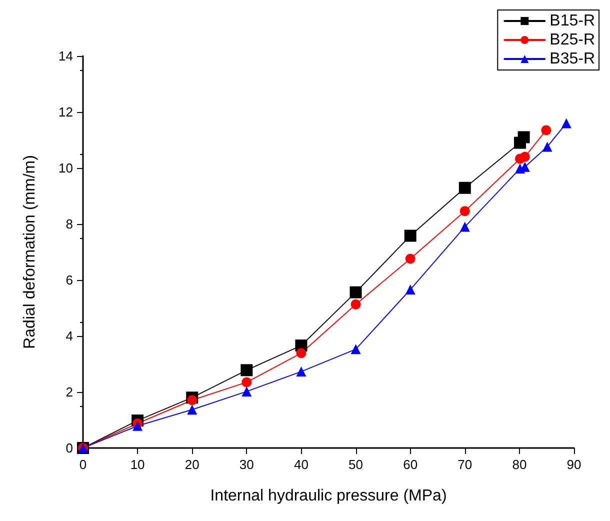  I want to click on legend-label: B35-R, so click(573, 59).